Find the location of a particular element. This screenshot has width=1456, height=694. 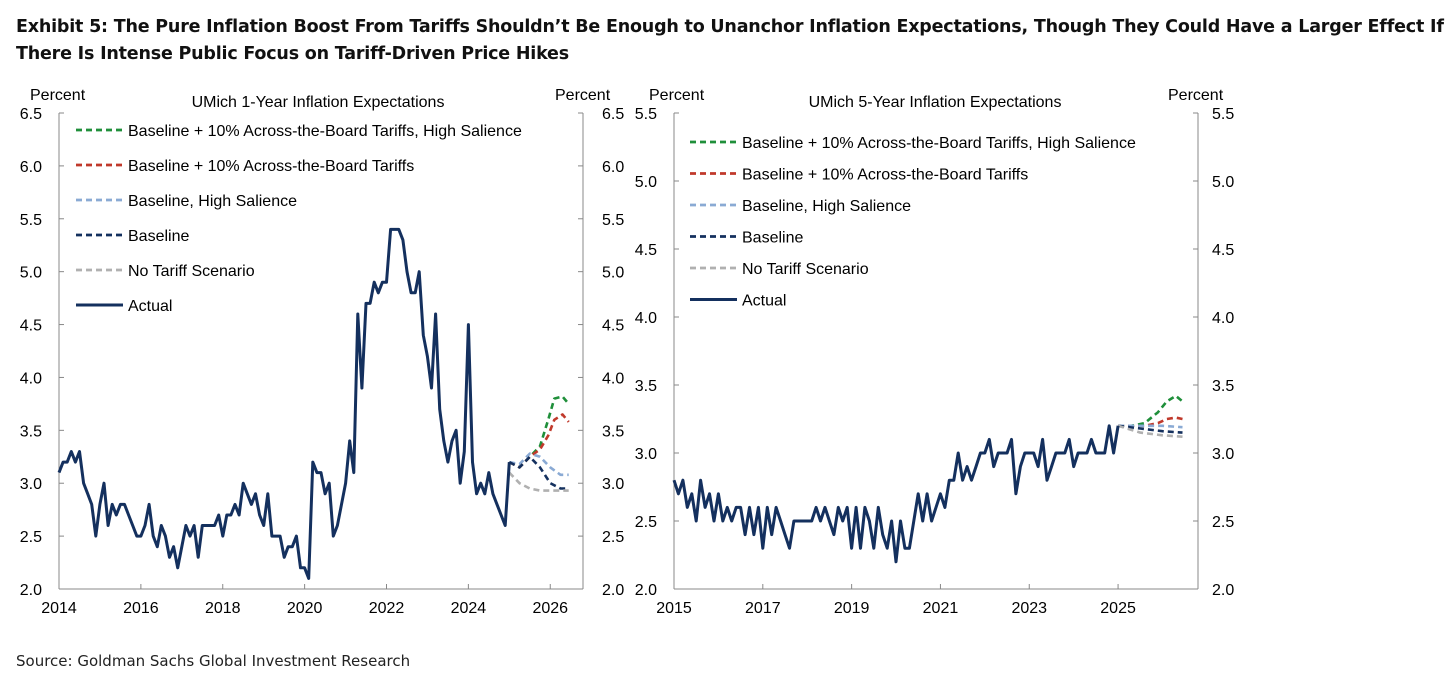

series-line-actual is located at coordinates (896, 494).